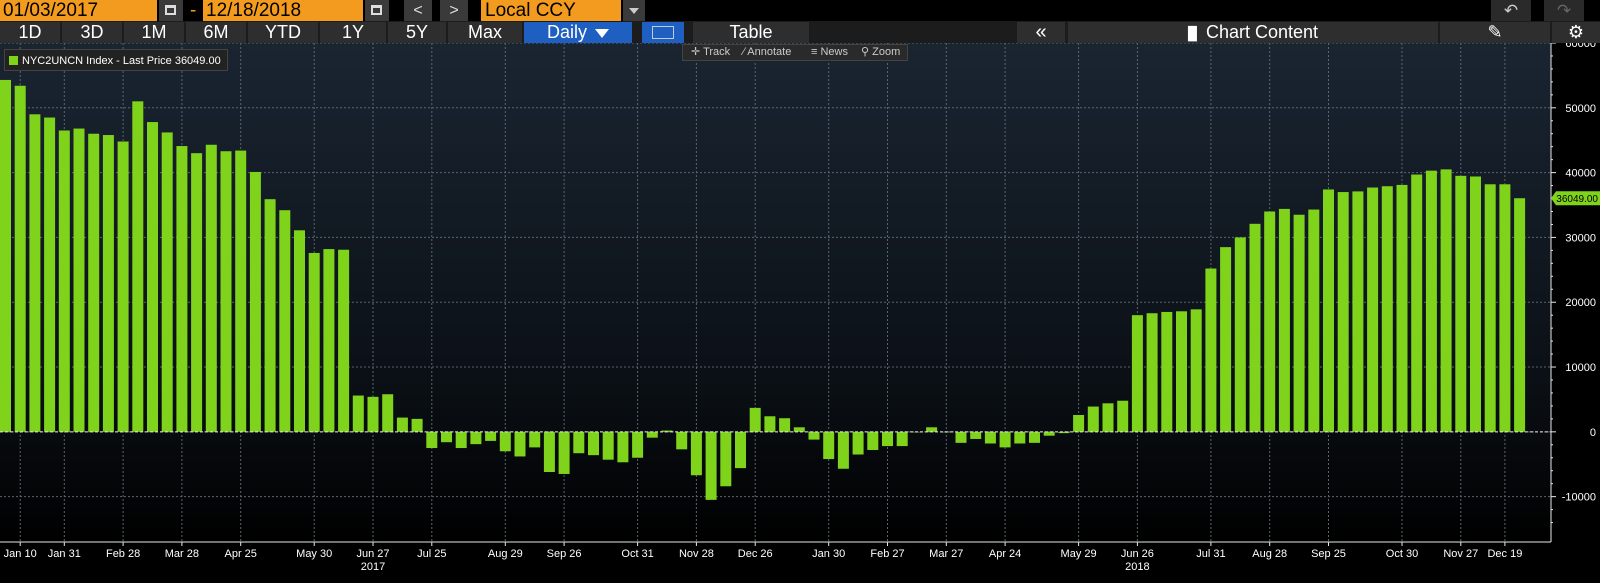  What do you see at coordinates (283, 10) in the screenshot?
I see `end-date-input: 12/18/2018` at bounding box center [283, 10].